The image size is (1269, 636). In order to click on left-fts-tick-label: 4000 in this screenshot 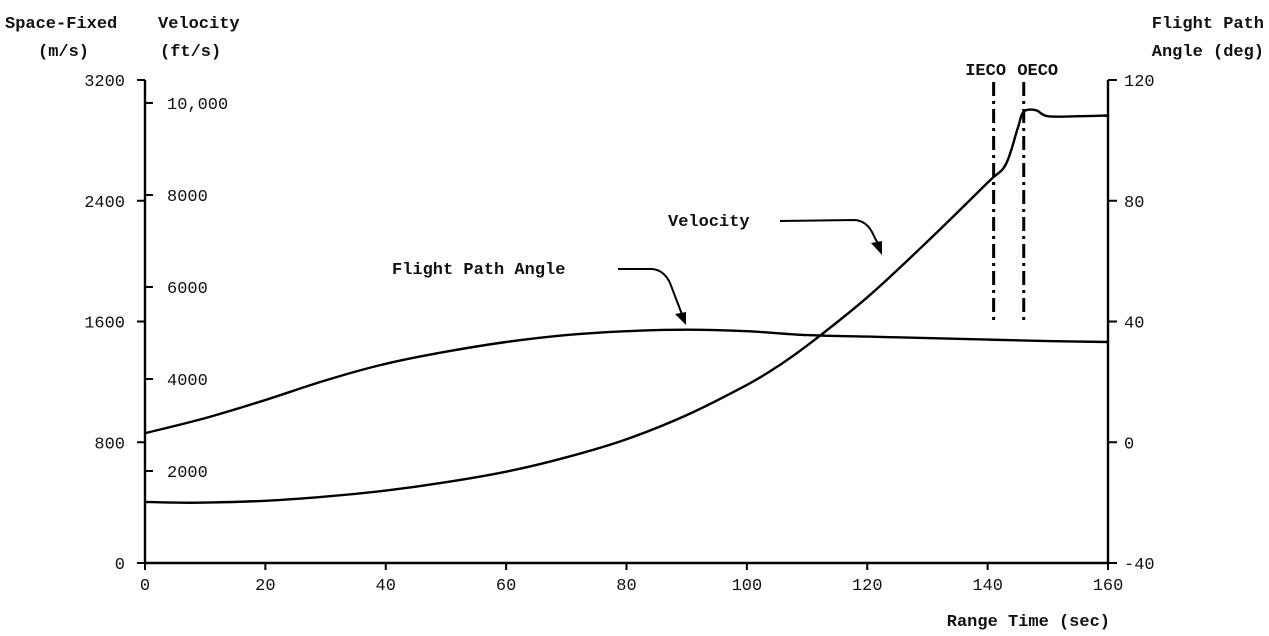, I will do `click(187, 381)`.